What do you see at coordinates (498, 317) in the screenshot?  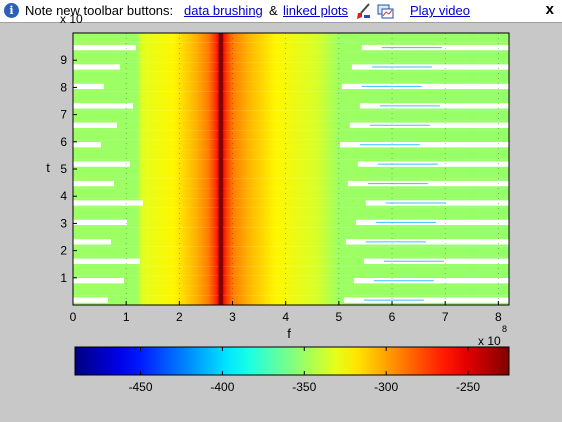 I see `x-tick-label: 8` at bounding box center [498, 317].